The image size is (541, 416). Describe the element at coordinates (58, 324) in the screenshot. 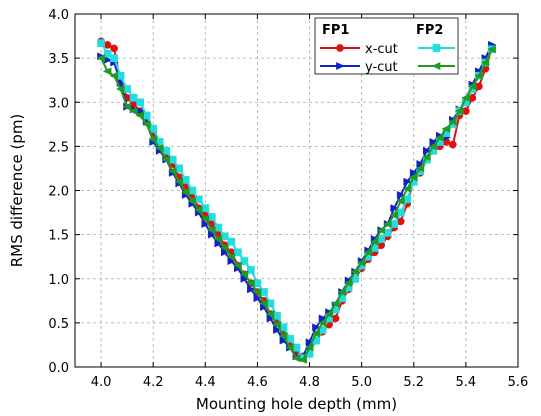

I see `y-tick-label: 0.5` at that location.